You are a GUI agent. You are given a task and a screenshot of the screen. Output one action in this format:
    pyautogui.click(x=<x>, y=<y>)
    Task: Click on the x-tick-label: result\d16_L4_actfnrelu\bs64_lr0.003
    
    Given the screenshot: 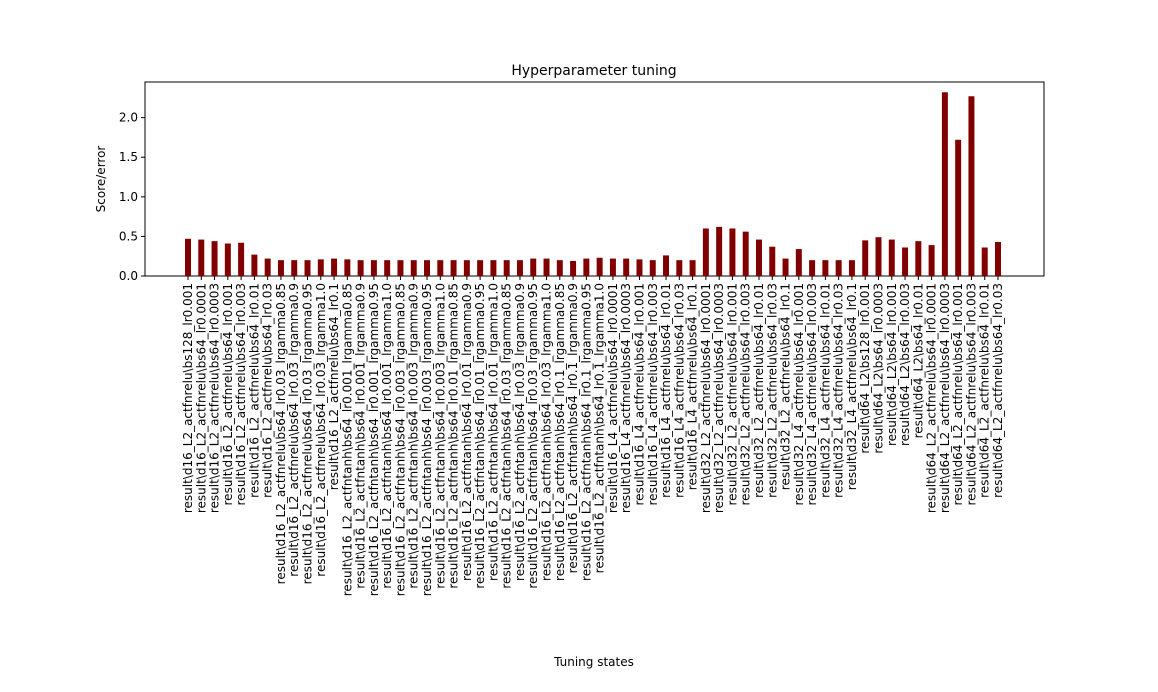 What is the action you would take?
    pyautogui.click(x=653, y=394)
    